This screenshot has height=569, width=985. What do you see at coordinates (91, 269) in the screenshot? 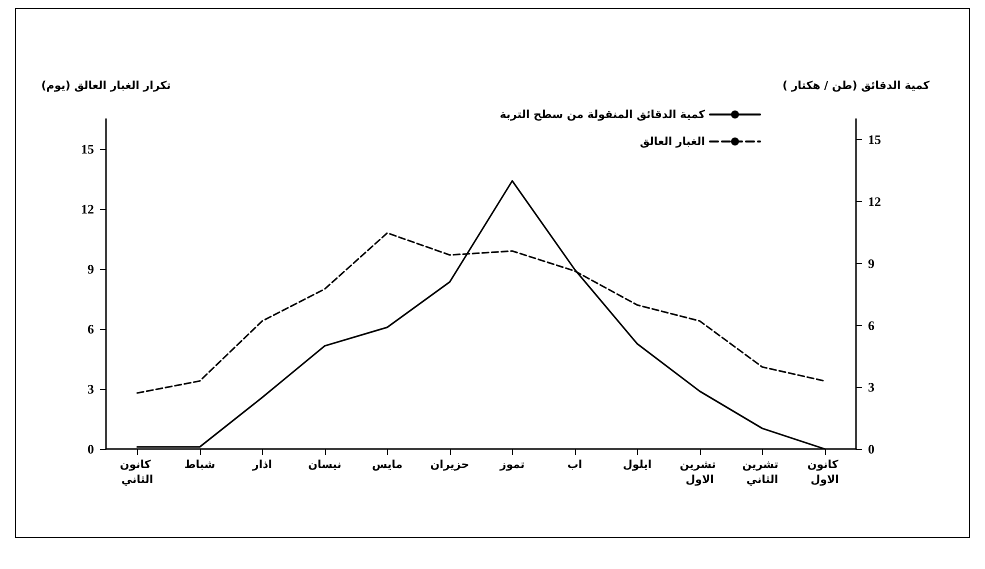
I see `y-tick-label: 9` at bounding box center [91, 269].